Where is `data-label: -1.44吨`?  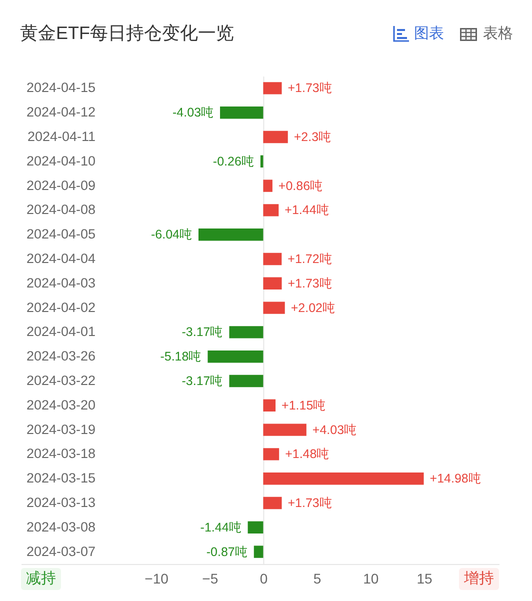 data-label: -1.44吨 is located at coordinates (221, 527).